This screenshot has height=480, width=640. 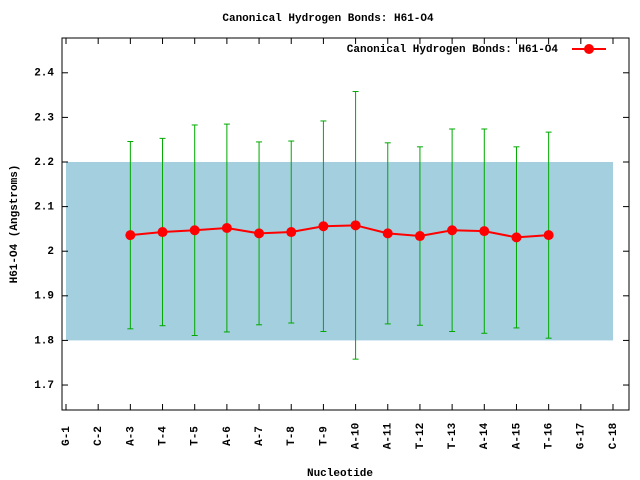 I want to click on y-tick-label: 2, so click(x=50, y=252).